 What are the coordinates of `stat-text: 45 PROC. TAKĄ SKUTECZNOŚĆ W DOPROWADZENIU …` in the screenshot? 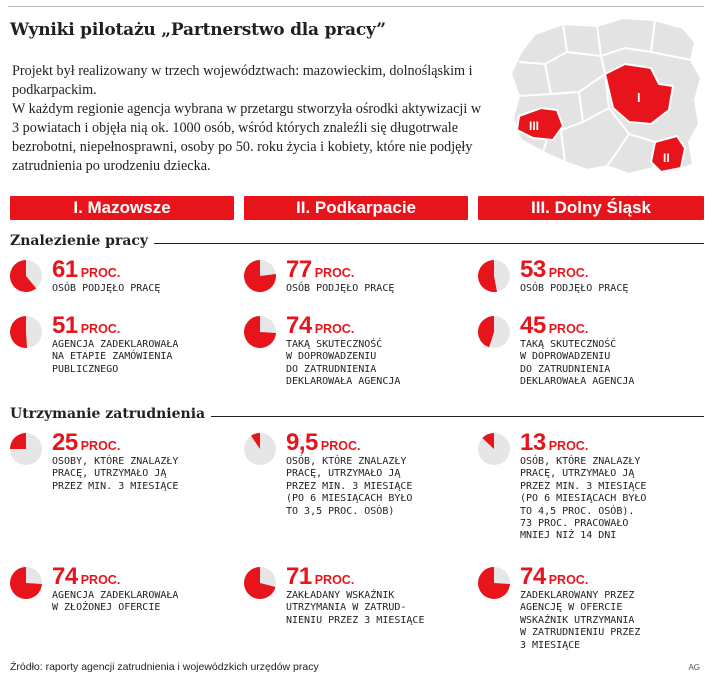 It's located at (615, 350).